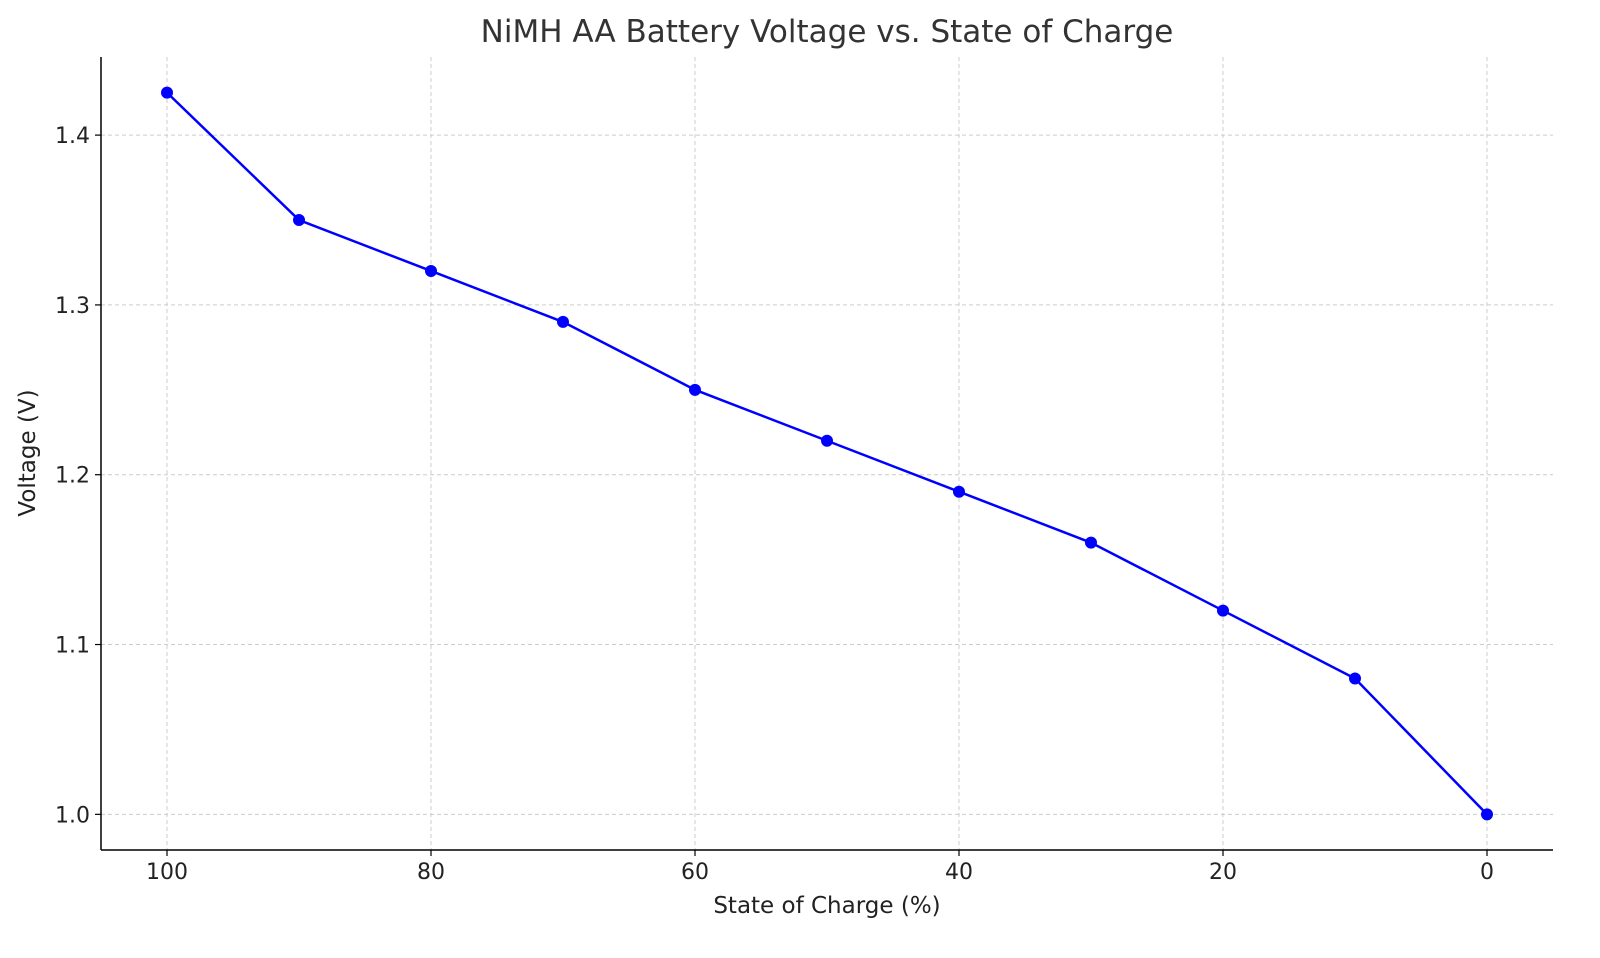 The height and width of the screenshot is (958, 1600). I want to click on y-axis-label: Voltage (V), so click(28, 452).